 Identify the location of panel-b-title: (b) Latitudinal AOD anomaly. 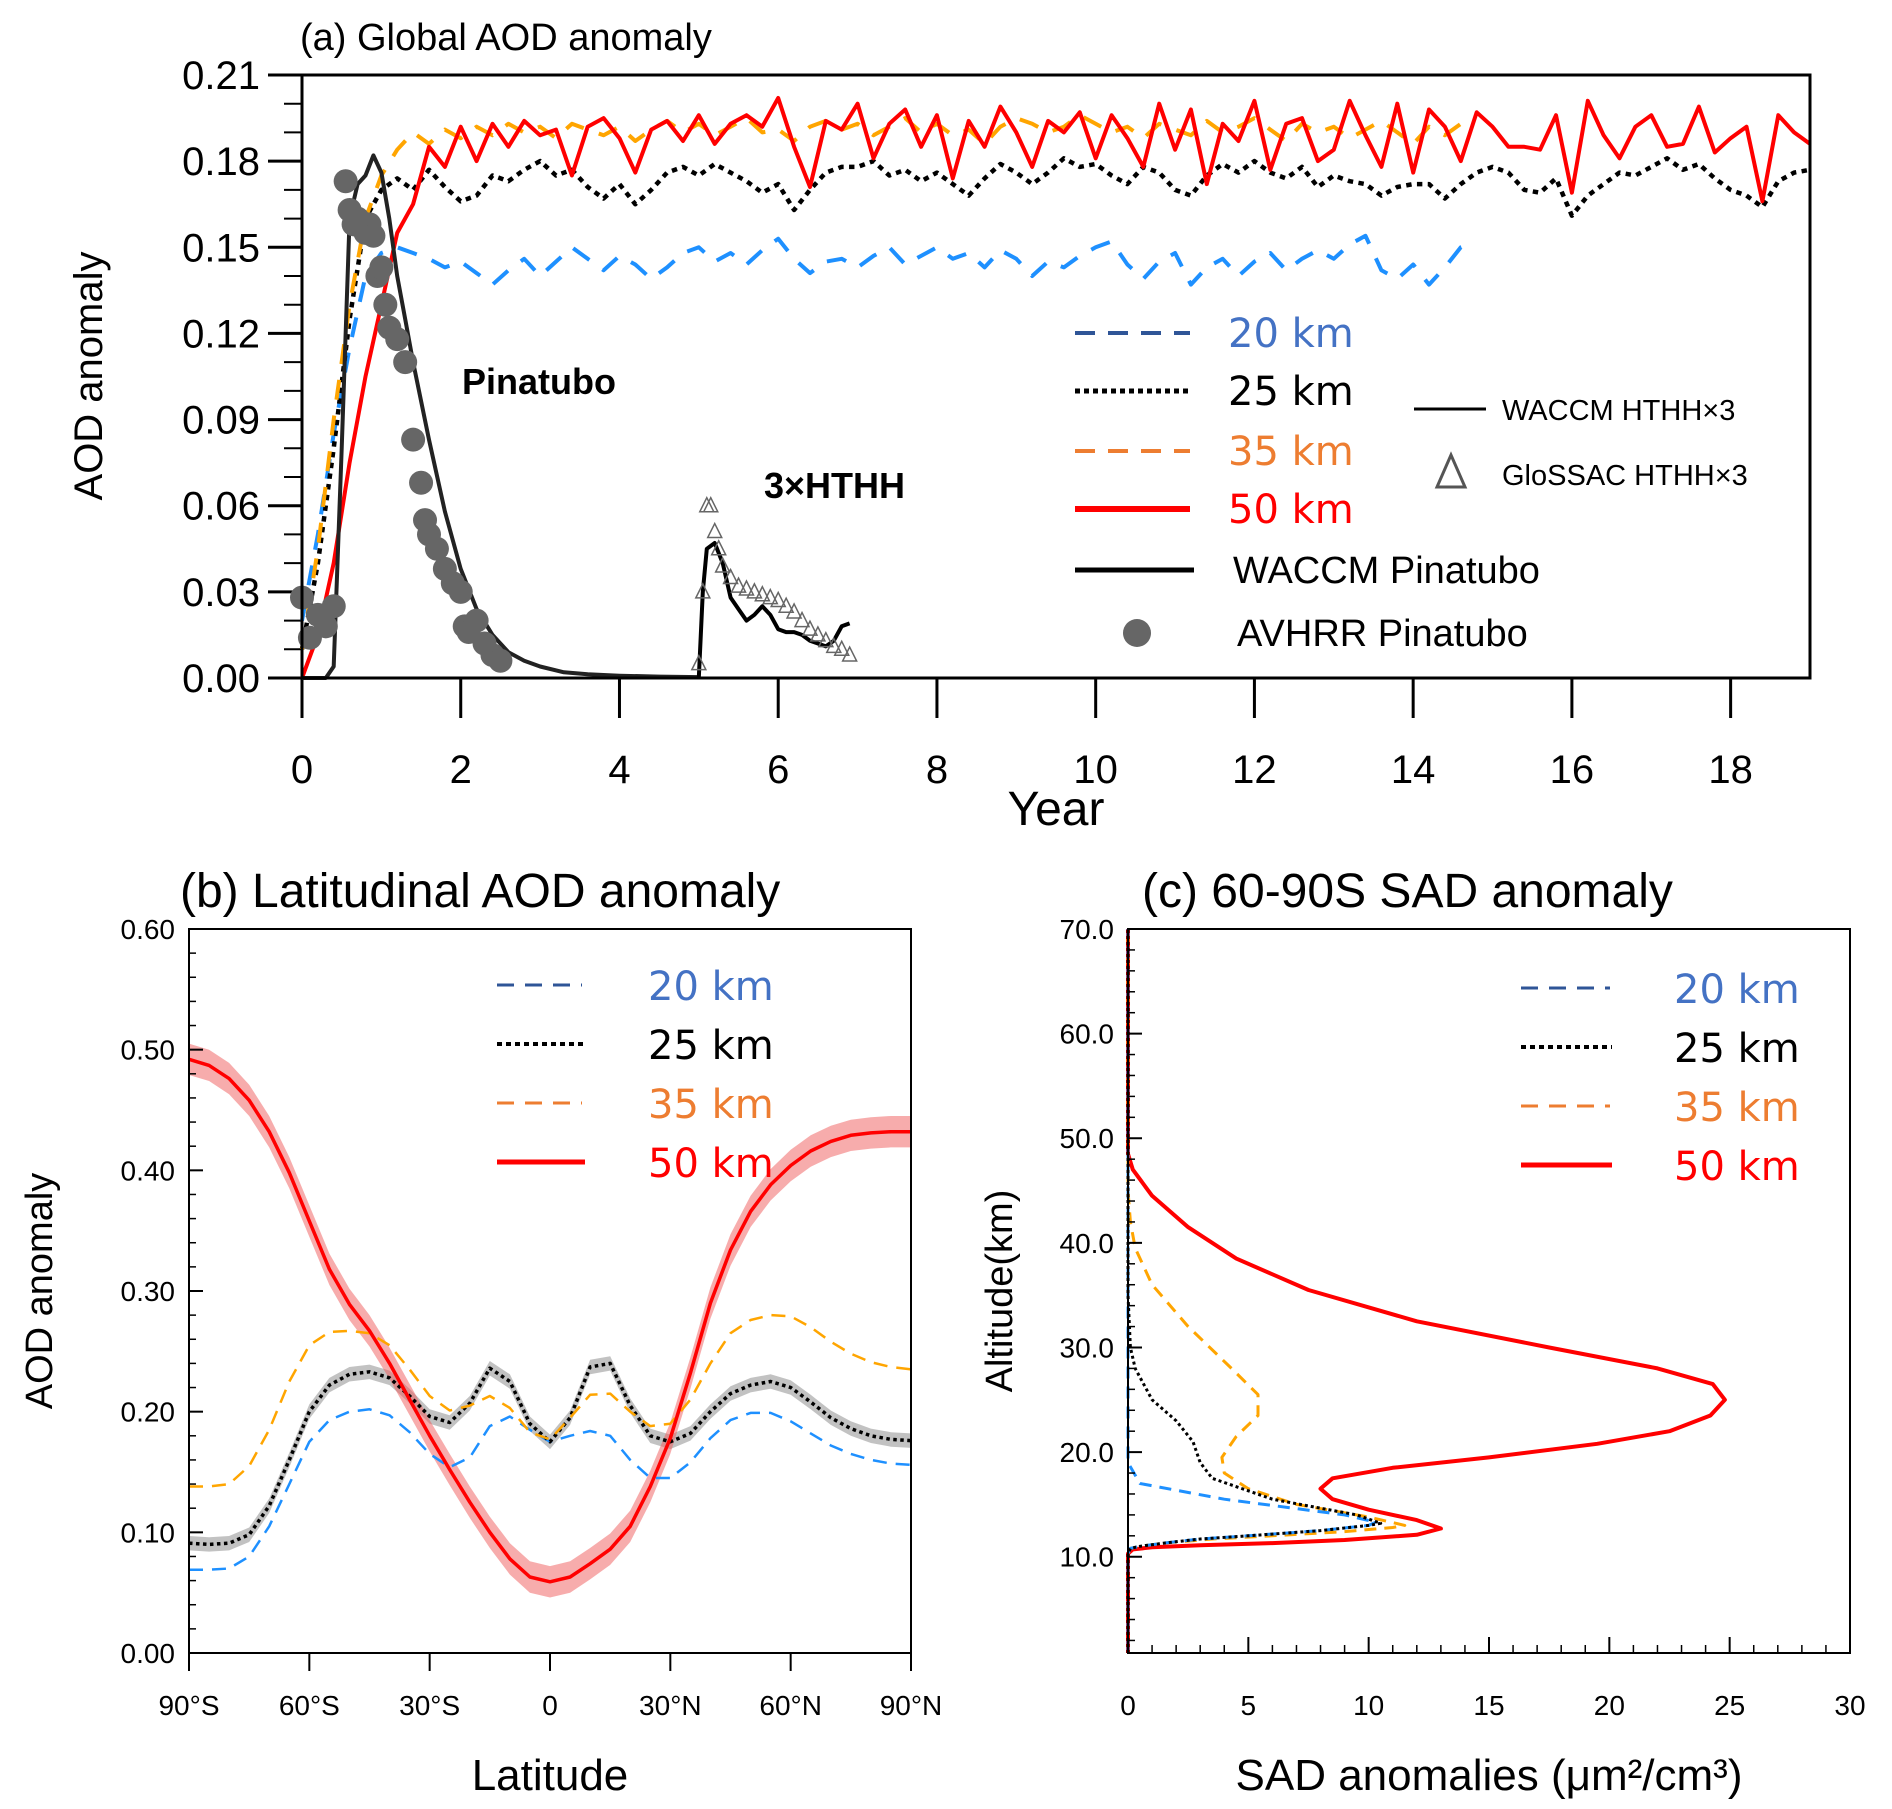
(480, 891).